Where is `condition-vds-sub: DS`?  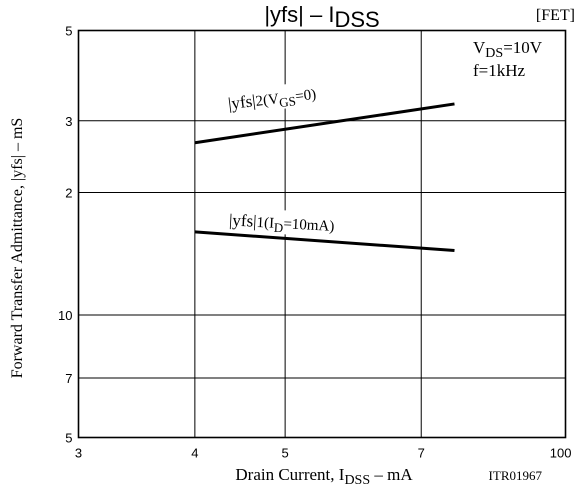
condition-vds-sub: DS is located at coordinates (494, 53).